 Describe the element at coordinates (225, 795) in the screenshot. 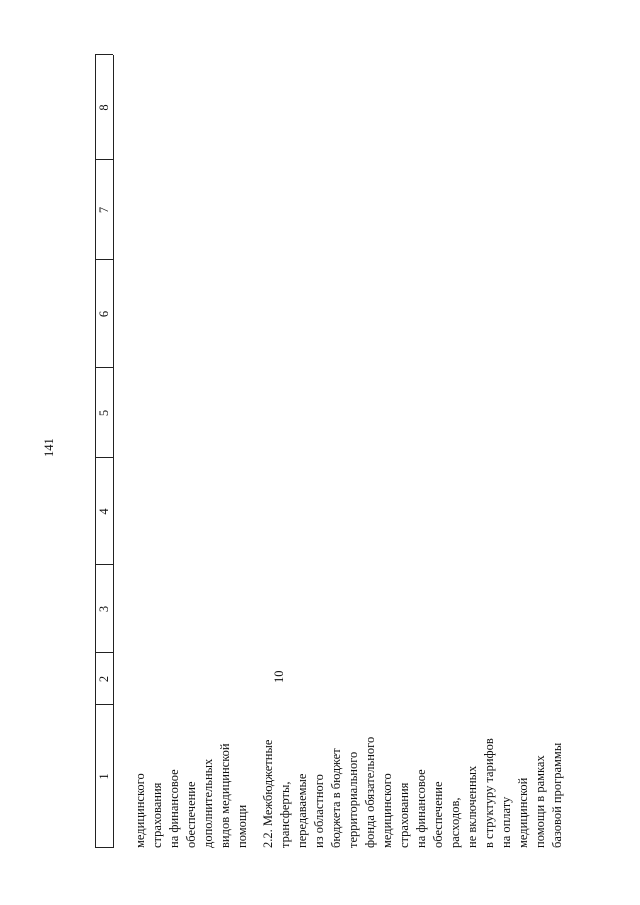

I see `text-line: видов медицинской` at that location.